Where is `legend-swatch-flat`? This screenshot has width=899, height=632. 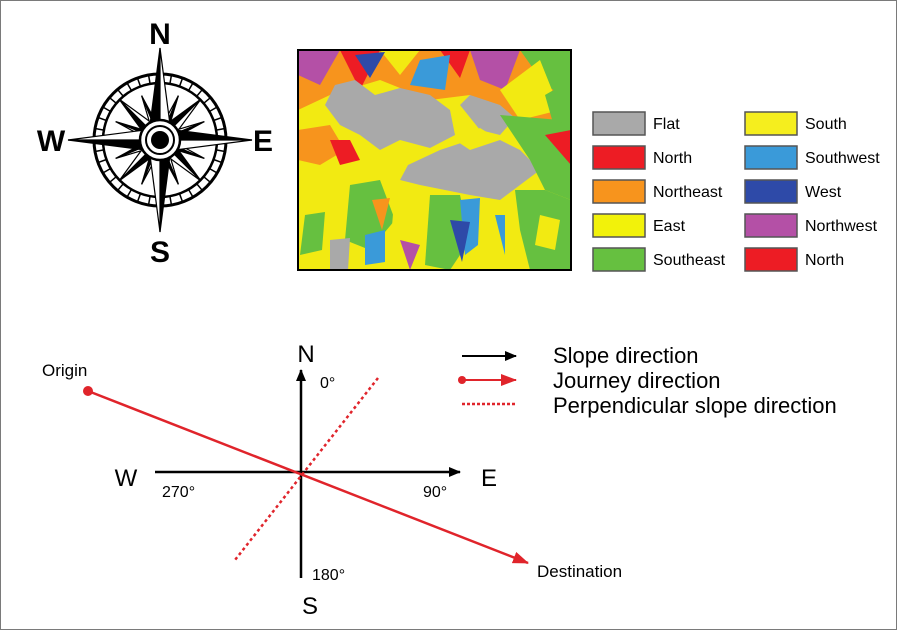
legend-swatch-flat is located at coordinates (619, 123).